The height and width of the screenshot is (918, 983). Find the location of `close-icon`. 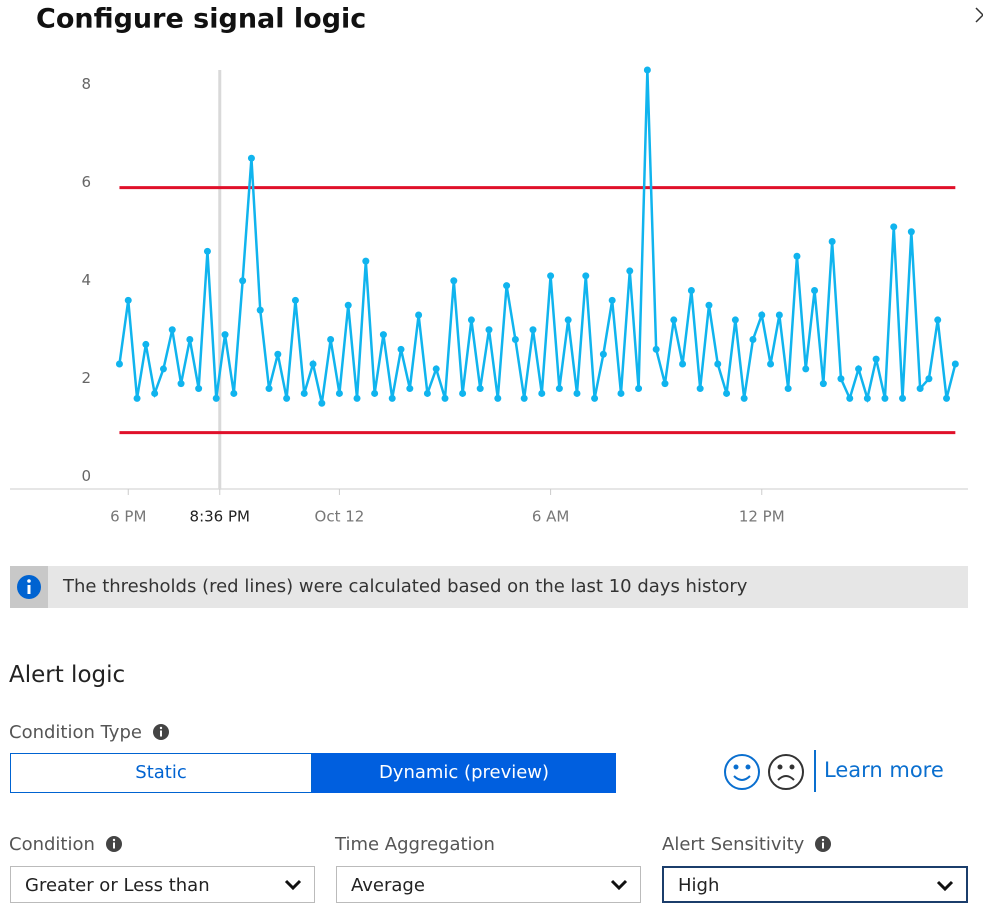

close-icon is located at coordinates (979, 15).